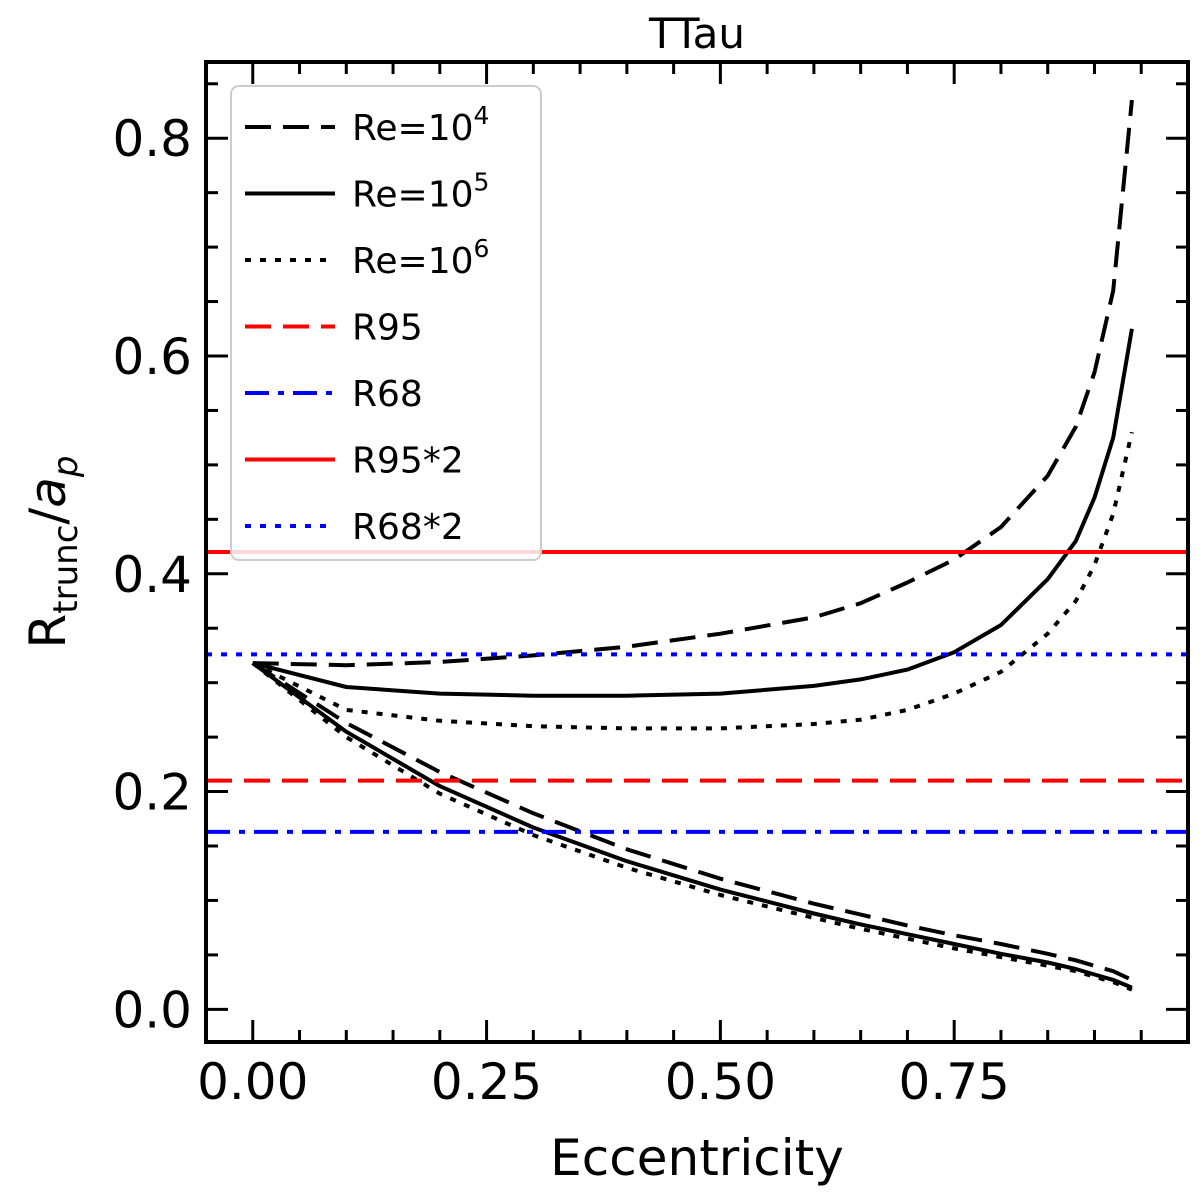  Describe the element at coordinates (48, 492) in the screenshot. I see `y-axis-label-italic: a` at that location.